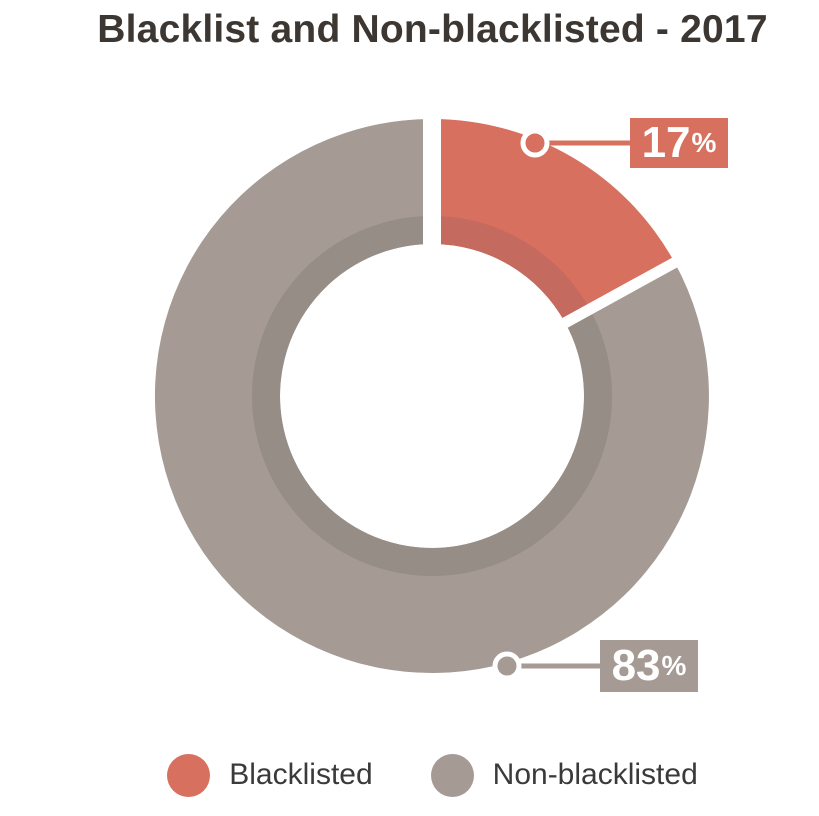 This screenshot has height=816, width=819. I want to click on legend-dot-non-blacklisted-icon, so click(452, 775).